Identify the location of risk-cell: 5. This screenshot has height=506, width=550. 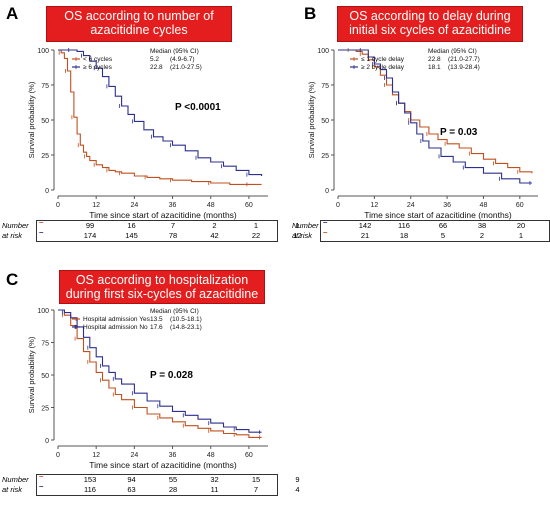
(443, 235).